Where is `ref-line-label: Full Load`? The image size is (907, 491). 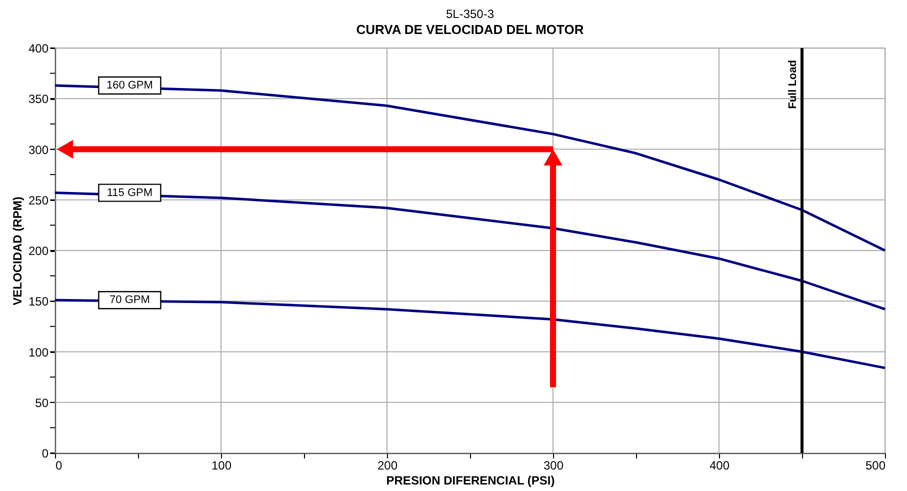
ref-line-label: Full Load is located at coordinates (793, 84).